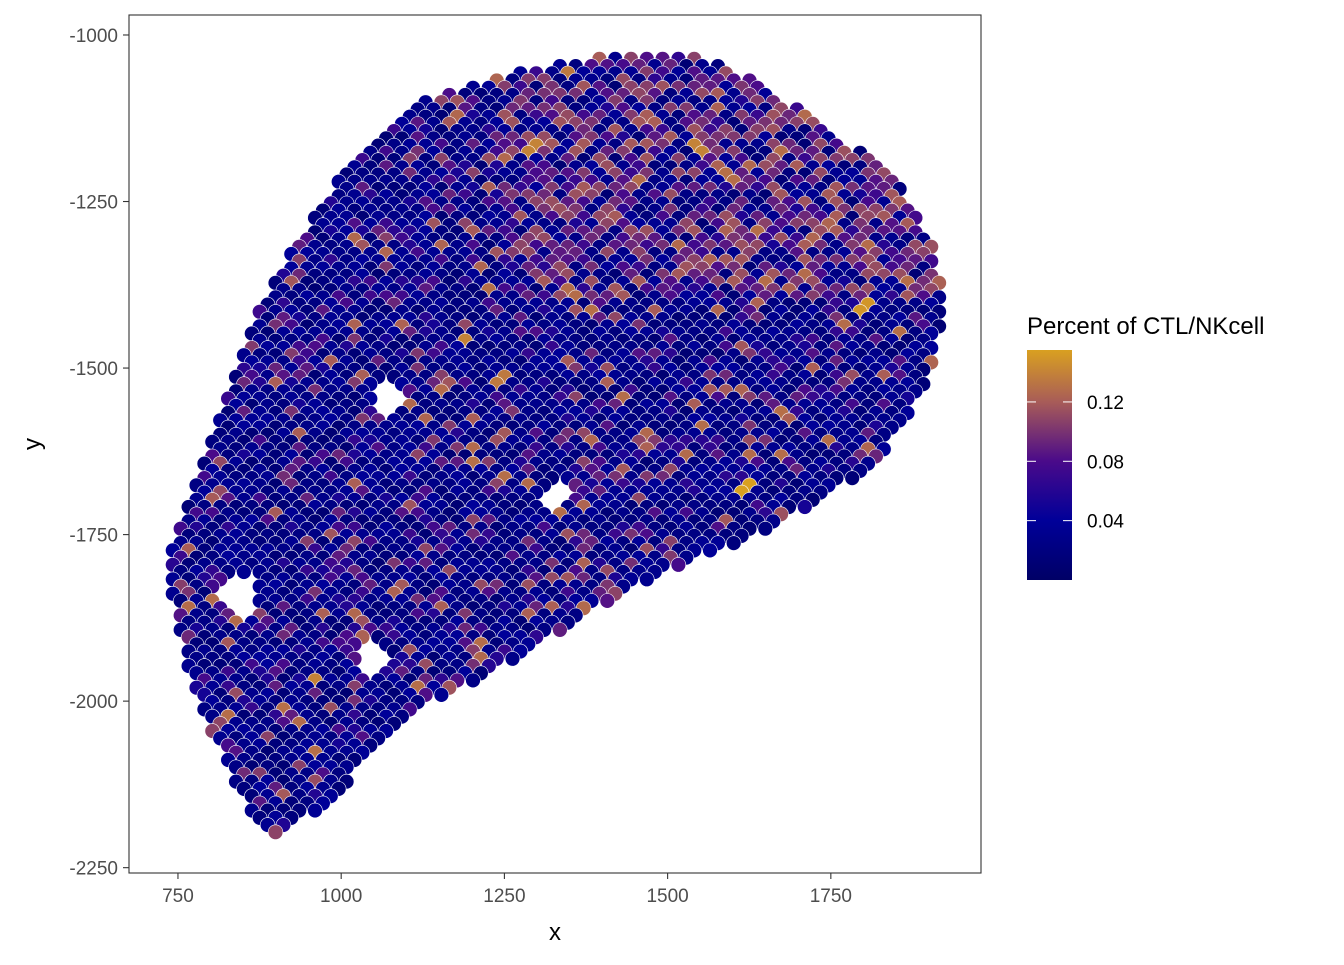  What do you see at coordinates (555, 932) in the screenshot?
I see `x-axis-title: x` at bounding box center [555, 932].